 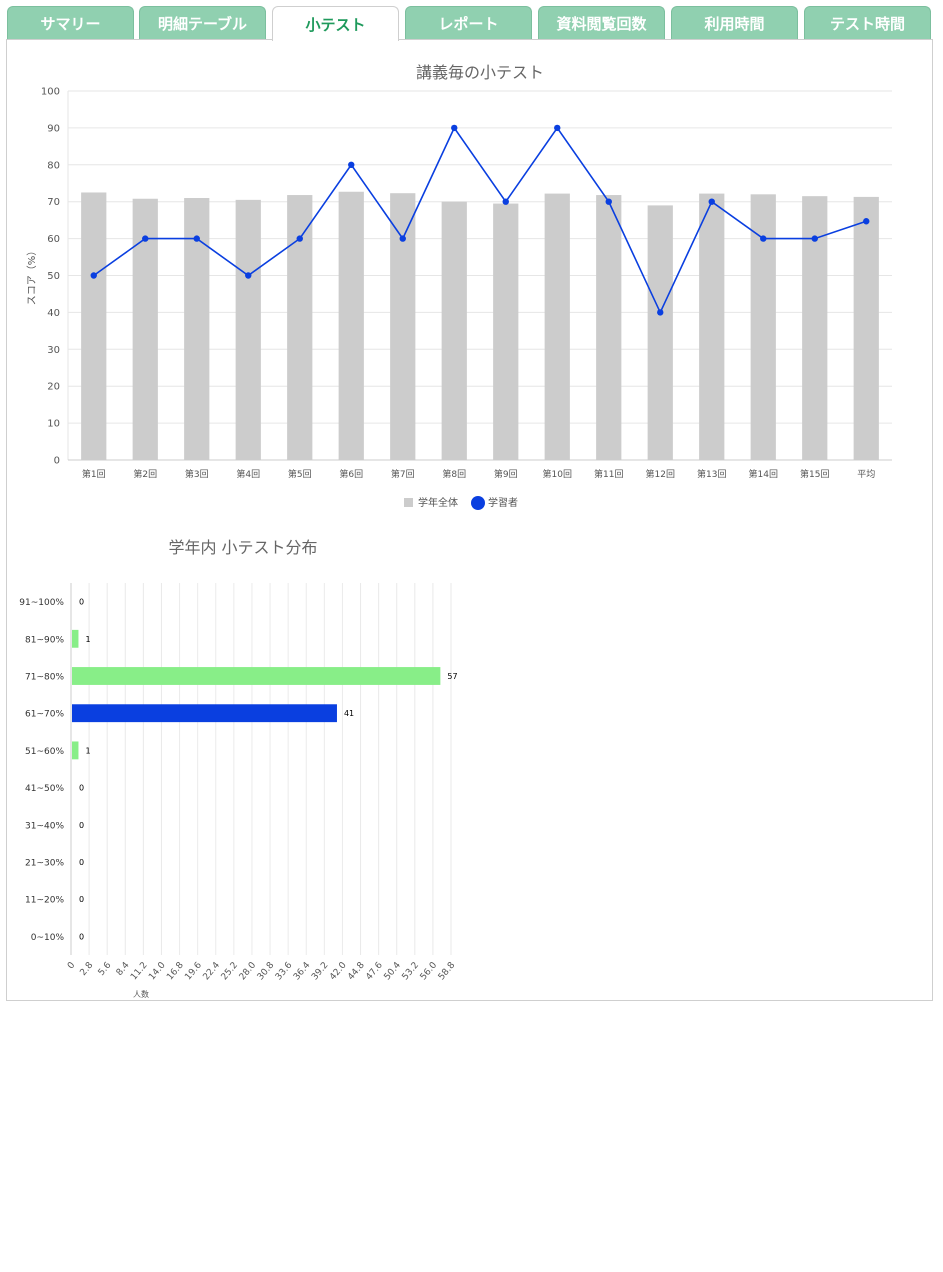 I want to click on learner-line, so click(x=480, y=220).